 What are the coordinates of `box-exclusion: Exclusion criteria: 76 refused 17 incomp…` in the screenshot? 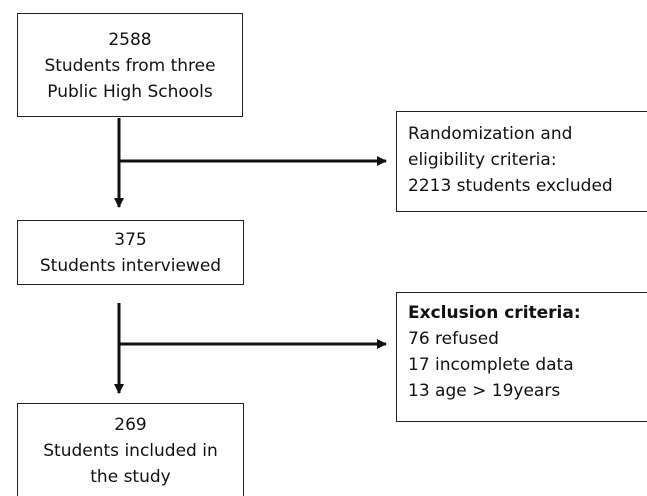 It's located at (521, 357).